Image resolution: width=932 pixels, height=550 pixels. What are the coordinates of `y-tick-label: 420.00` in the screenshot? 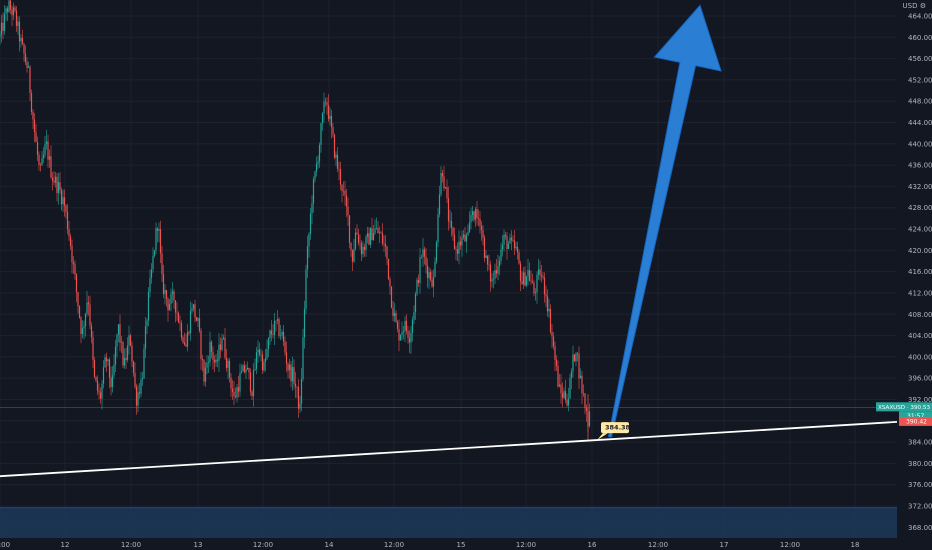 It's located at (920, 251).